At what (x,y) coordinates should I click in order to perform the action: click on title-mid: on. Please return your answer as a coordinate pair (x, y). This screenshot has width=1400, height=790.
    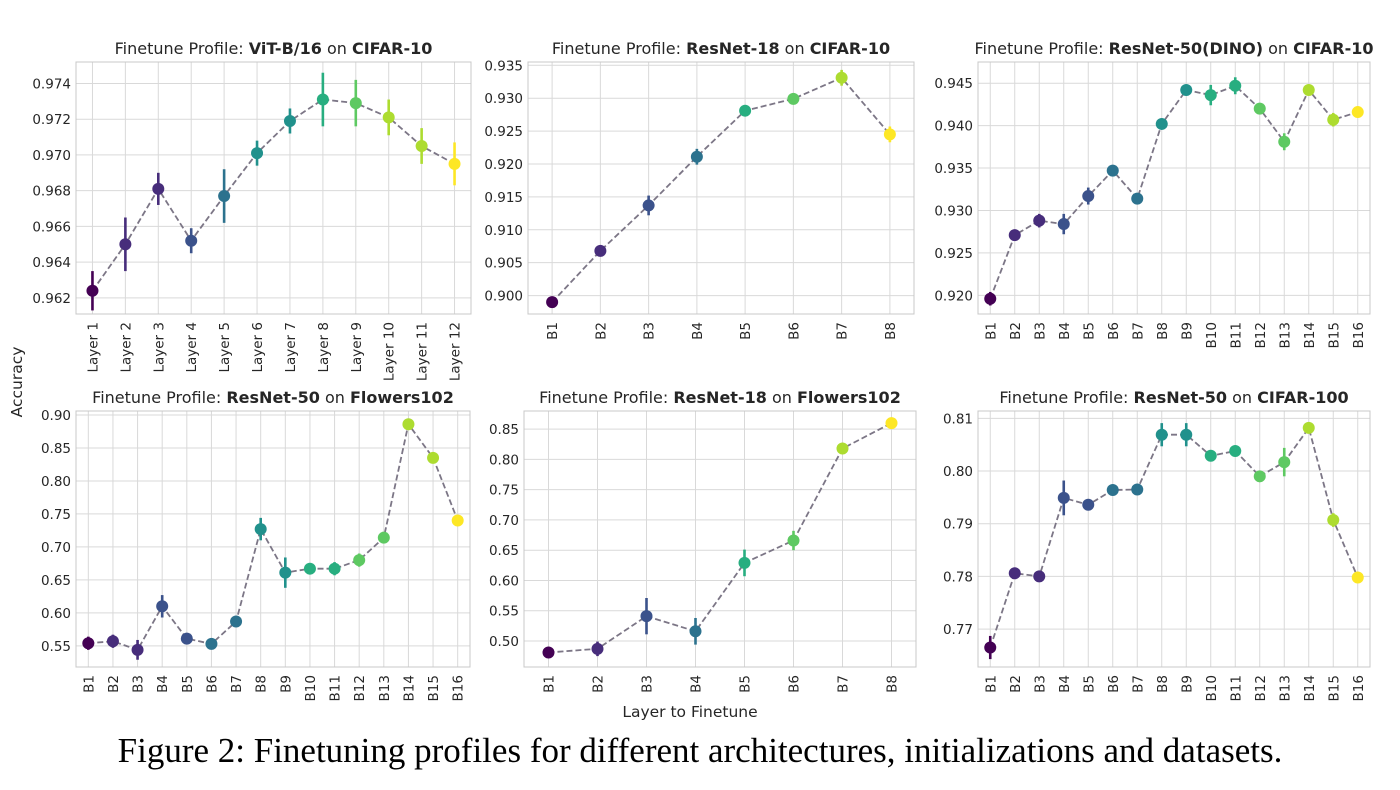
    Looking at the image, I should click on (795, 48).